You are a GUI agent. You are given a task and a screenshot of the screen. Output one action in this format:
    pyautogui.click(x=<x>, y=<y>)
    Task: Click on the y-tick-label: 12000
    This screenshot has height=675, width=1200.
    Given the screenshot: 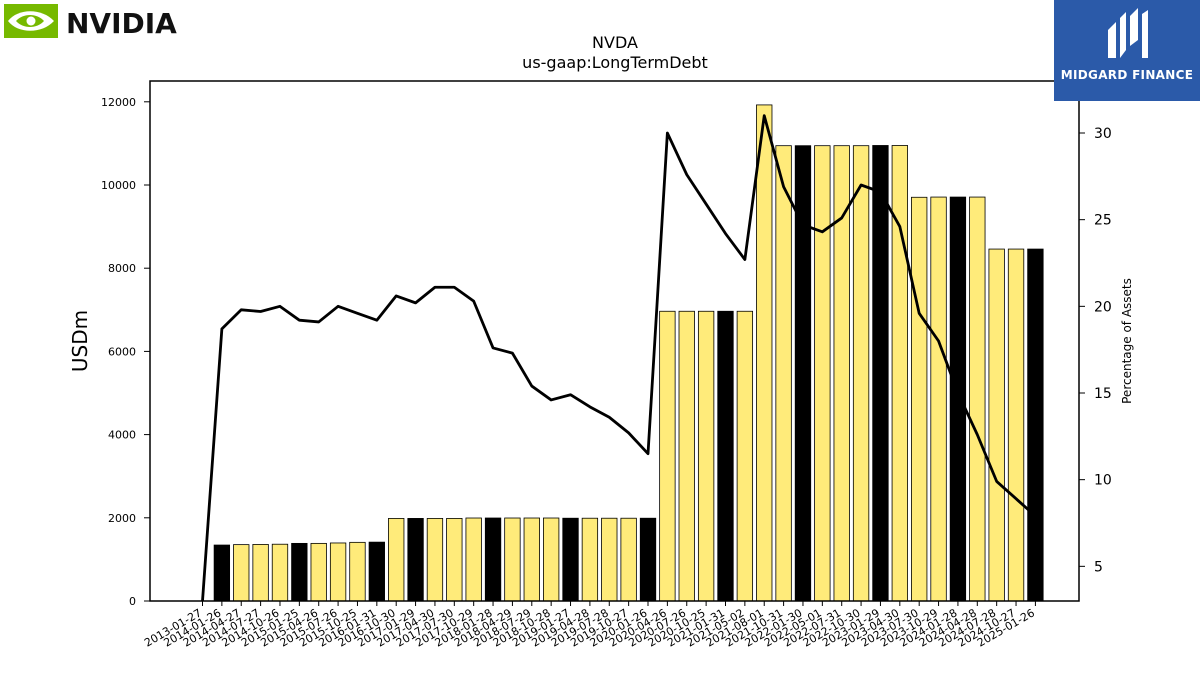 What is the action you would take?
    pyautogui.click(x=118, y=102)
    